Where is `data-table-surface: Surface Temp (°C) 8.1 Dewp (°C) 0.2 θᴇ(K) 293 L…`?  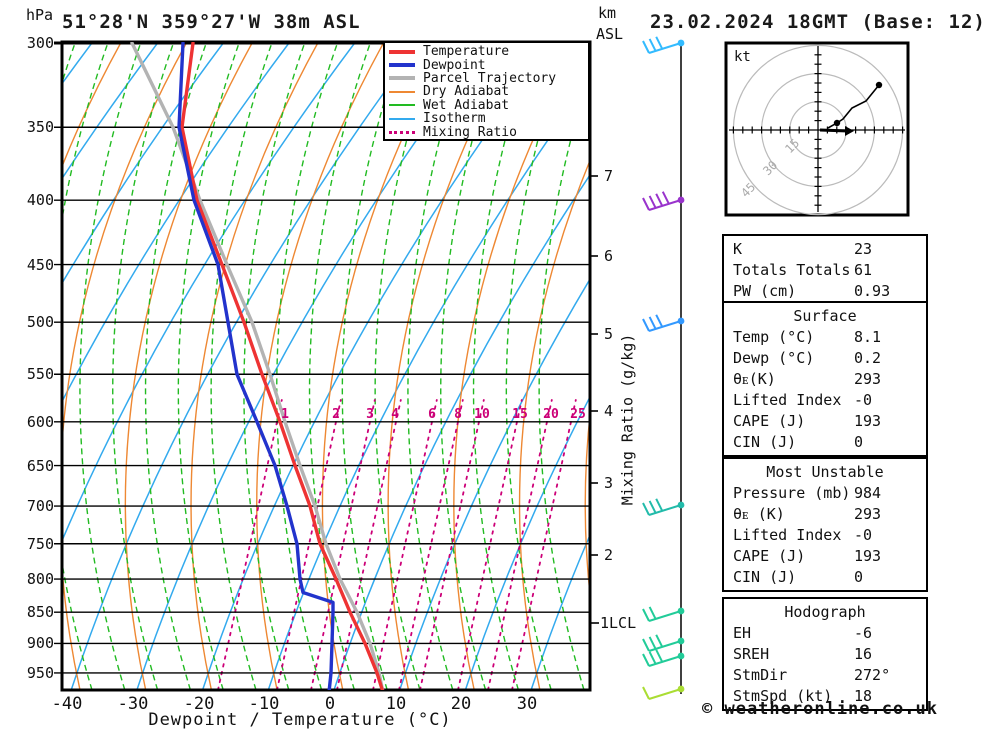
data-table-surface: Surface Temp (°C) 8.1 Dewp (°C) 0.2 θᴇ(K) 293 L… is located at coordinates (825, 379).